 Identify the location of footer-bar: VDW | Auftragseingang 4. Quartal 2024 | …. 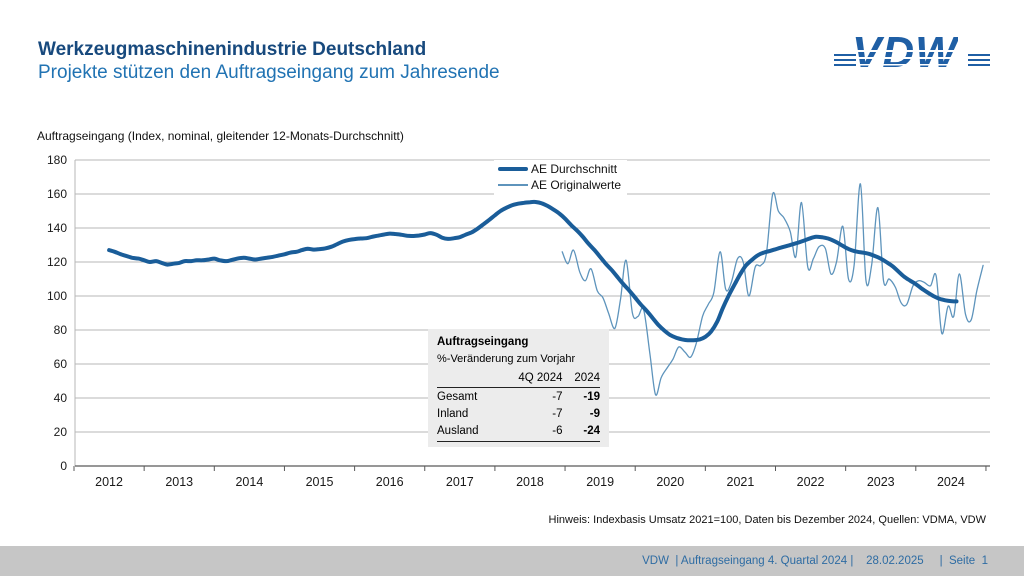
(512, 561).